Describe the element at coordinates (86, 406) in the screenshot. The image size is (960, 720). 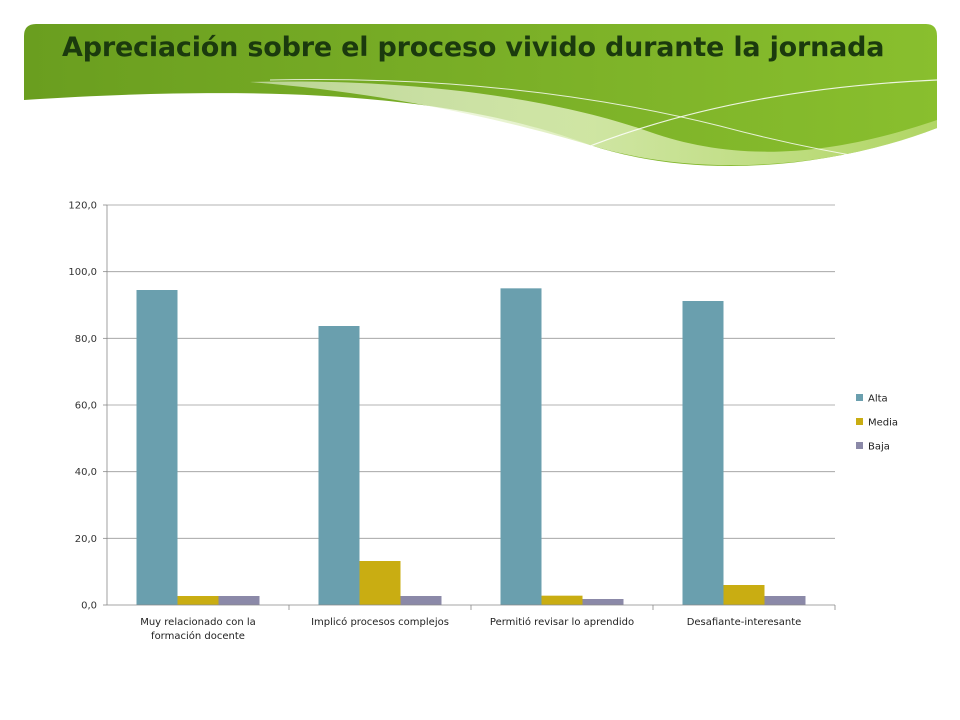
I see `y-tick-label: 60,0` at that location.